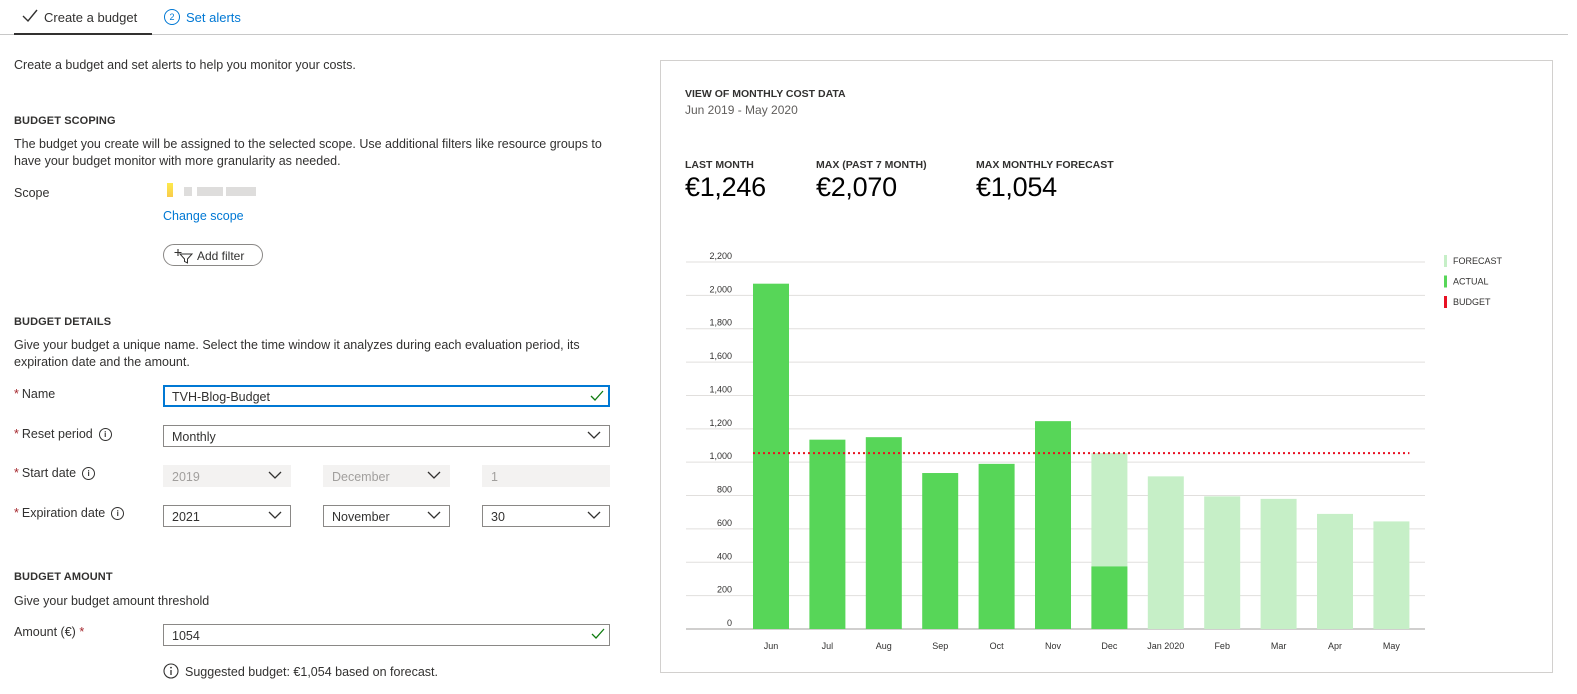  I want to click on y-tick-label: 800, so click(724, 490).